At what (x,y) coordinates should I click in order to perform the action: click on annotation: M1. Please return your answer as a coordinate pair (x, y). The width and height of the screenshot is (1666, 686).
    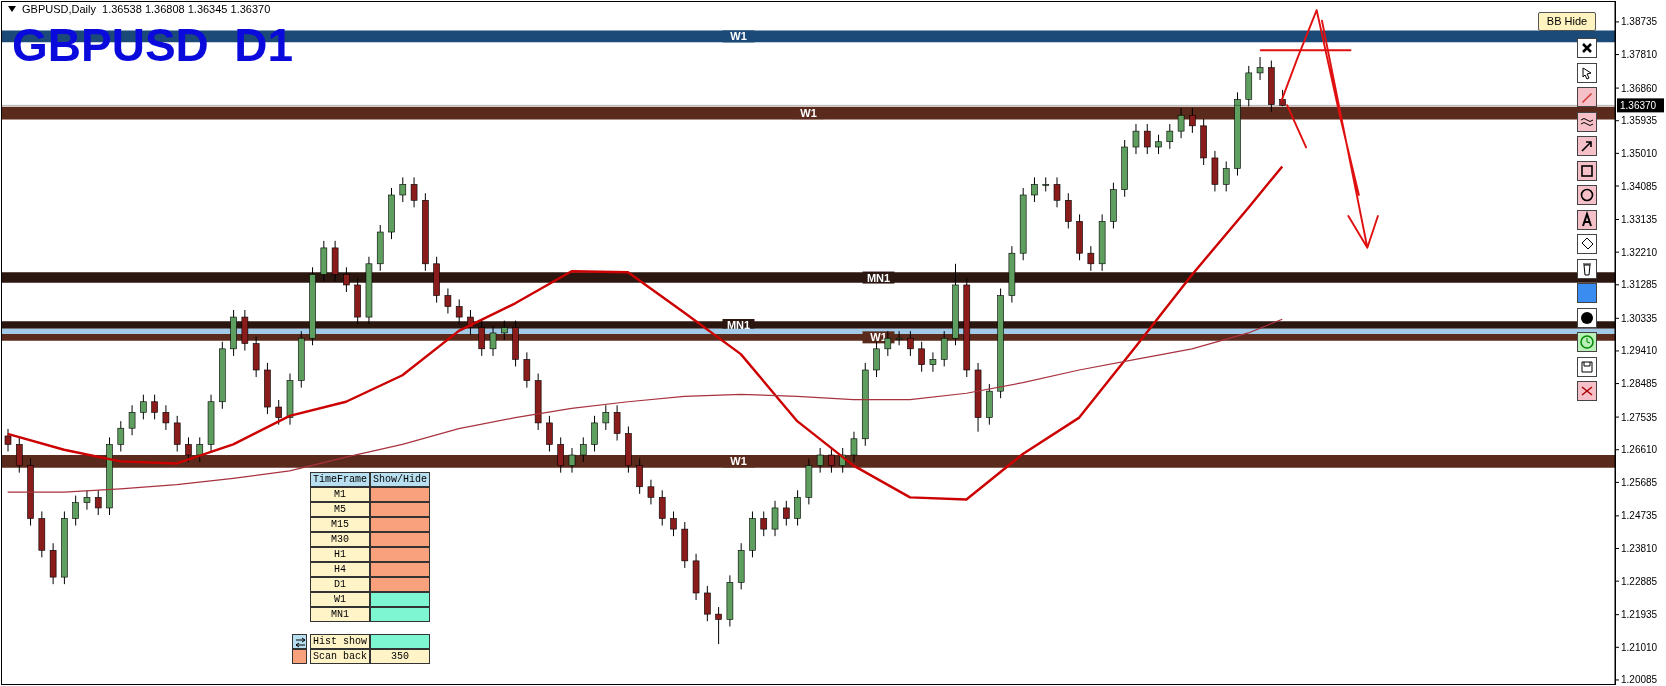
    Looking at the image, I should click on (340, 494).